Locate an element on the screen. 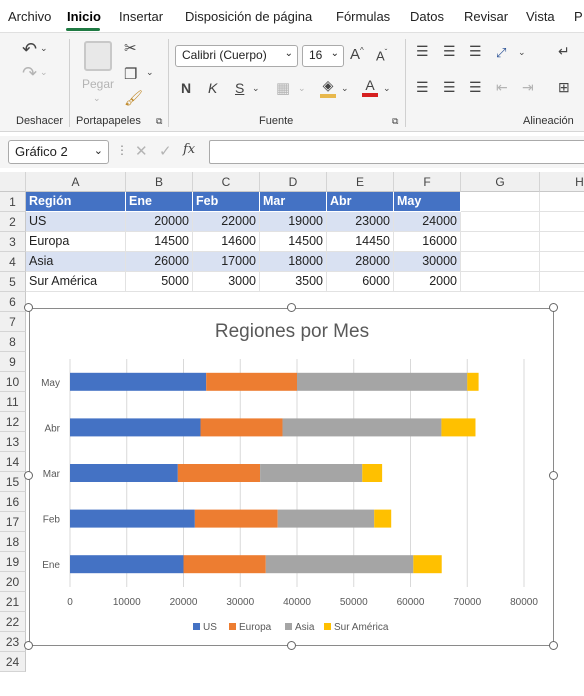 The height and width of the screenshot is (696, 584). paste-dropdown-icon: ⌄ is located at coordinates (97, 98).